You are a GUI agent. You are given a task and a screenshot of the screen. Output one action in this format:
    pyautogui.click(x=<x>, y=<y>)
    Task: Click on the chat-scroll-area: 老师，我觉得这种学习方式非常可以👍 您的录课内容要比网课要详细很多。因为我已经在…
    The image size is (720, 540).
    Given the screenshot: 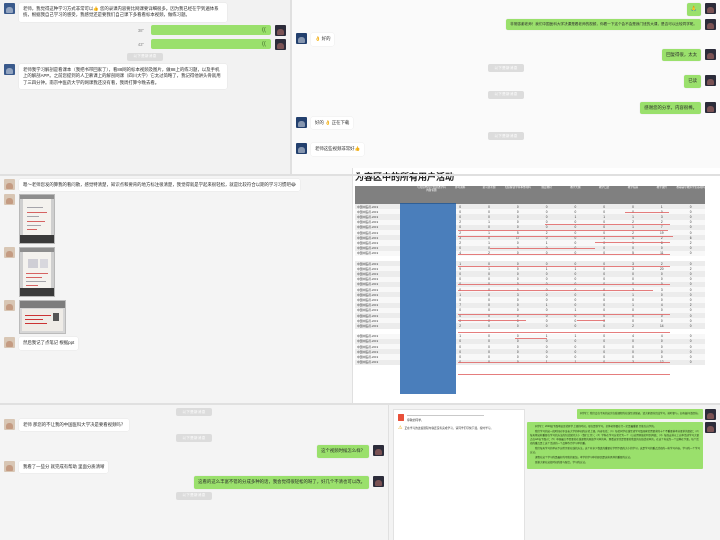 What is the action you would take?
    pyautogui.click(x=145, y=89)
    